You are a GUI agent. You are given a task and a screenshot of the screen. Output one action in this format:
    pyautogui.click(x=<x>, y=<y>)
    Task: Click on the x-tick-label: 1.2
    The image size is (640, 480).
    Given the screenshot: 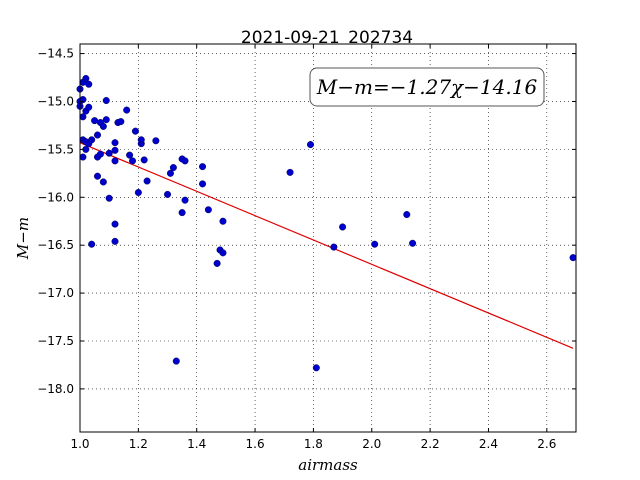 What is the action you would take?
    pyautogui.click(x=138, y=444)
    